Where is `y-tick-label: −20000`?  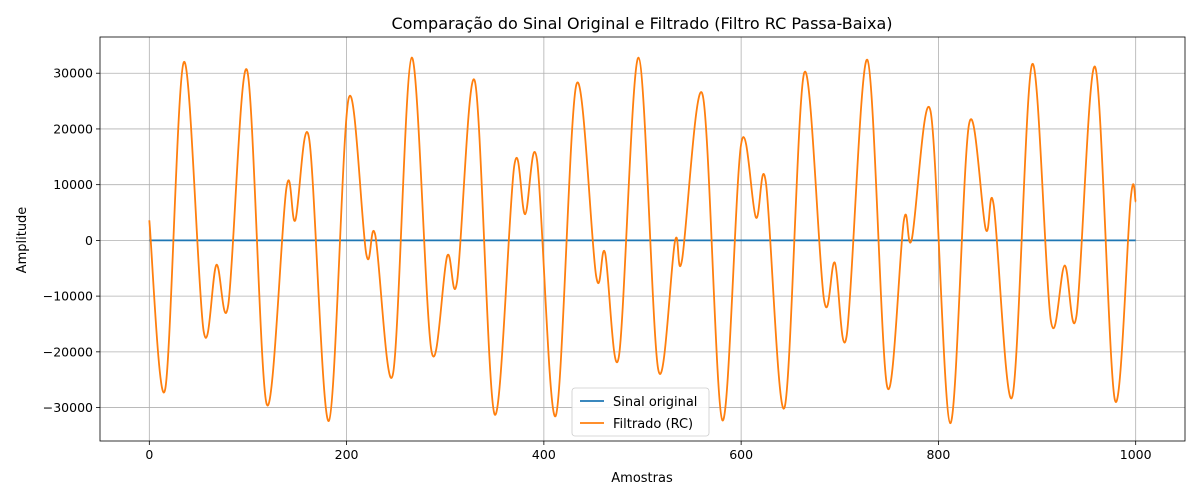
y-tick-label: −20000 is located at coordinates (68, 351).